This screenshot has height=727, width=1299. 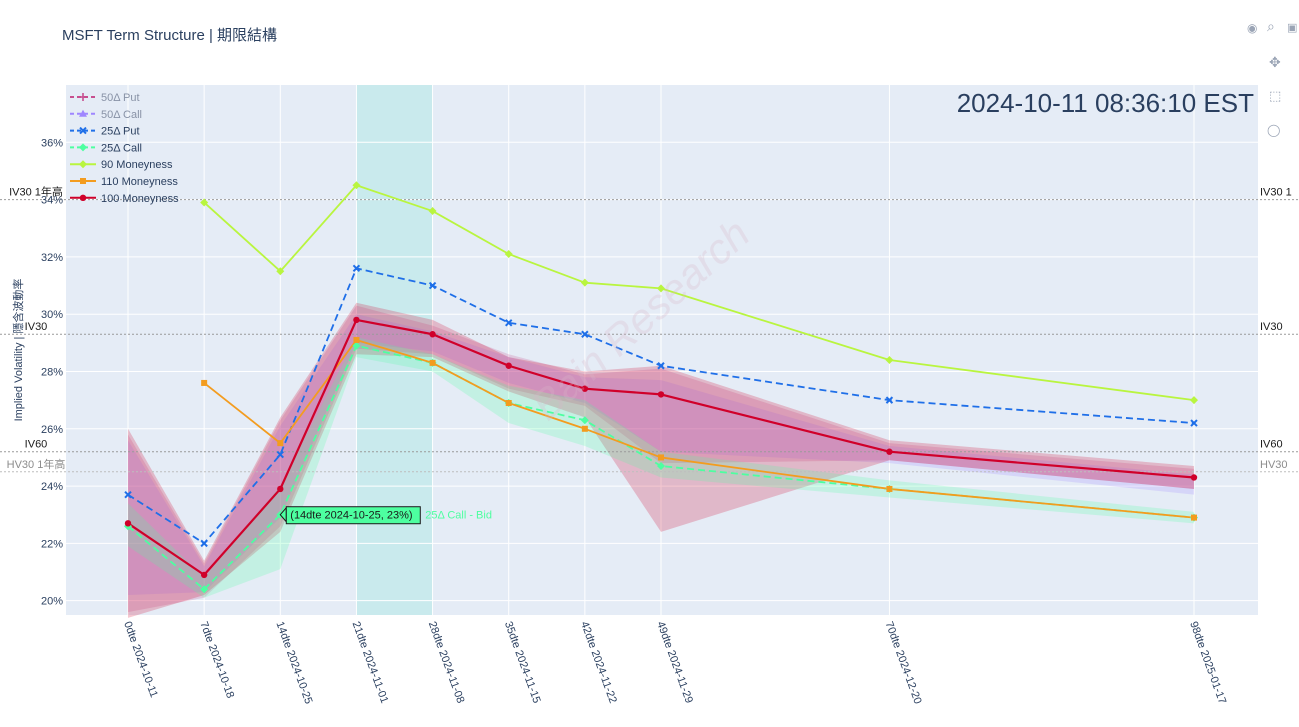 I want to click on y-axis-label: Implied Volatility | 隱含波動率, so click(x=18, y=350).